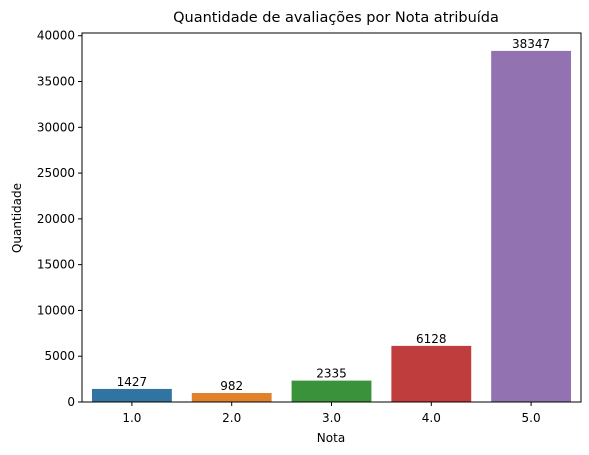  I want to click on y-tick-label: 10000, so click(56, 310).